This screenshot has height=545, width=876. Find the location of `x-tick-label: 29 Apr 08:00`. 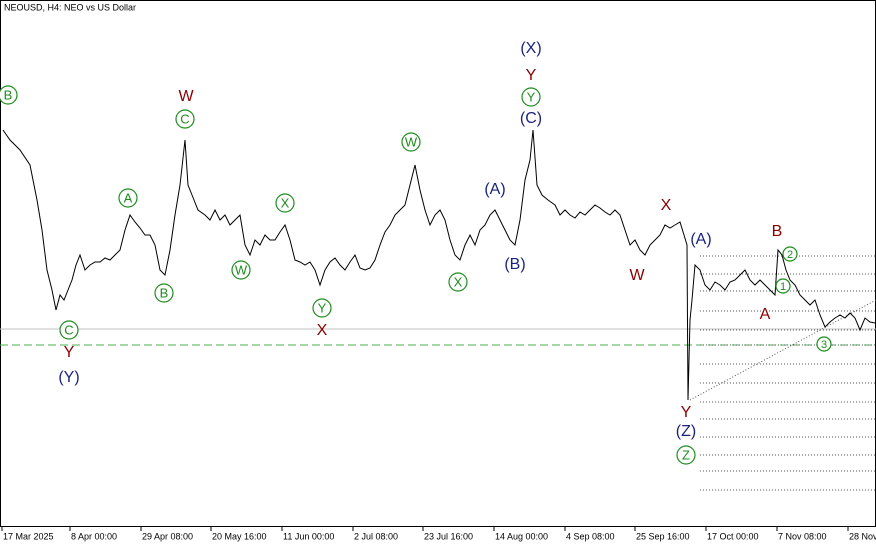

x-tick-label: 29 Apr 08:00 is located at coordinates (167, 536).